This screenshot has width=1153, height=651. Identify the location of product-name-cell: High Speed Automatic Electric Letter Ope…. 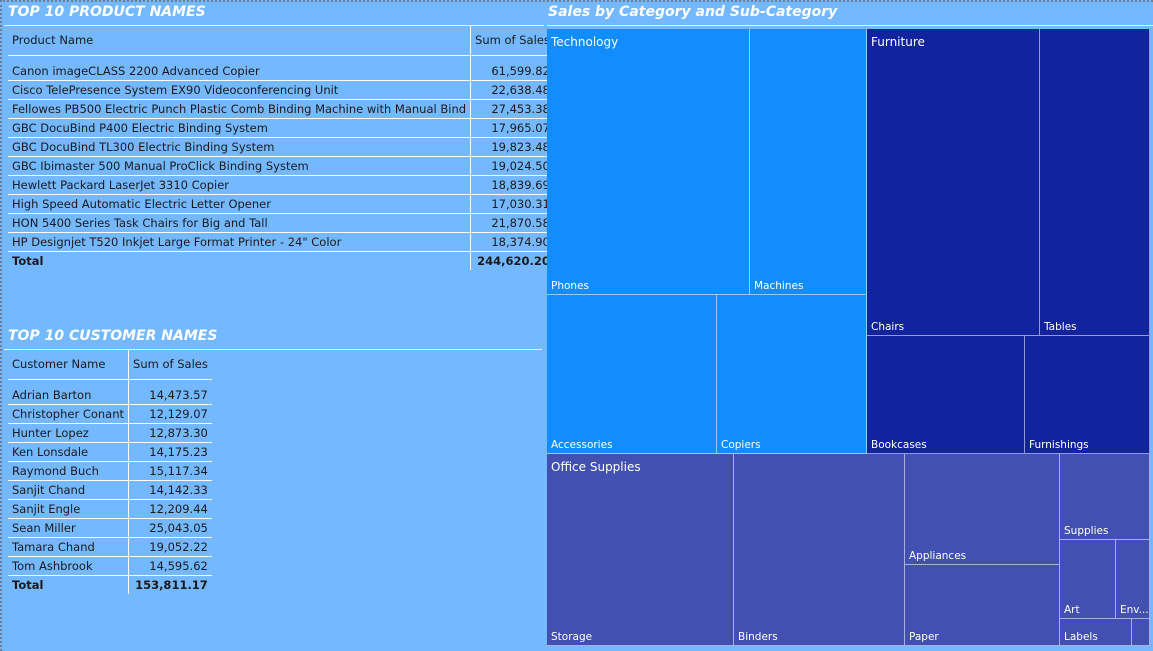
(239, 204).